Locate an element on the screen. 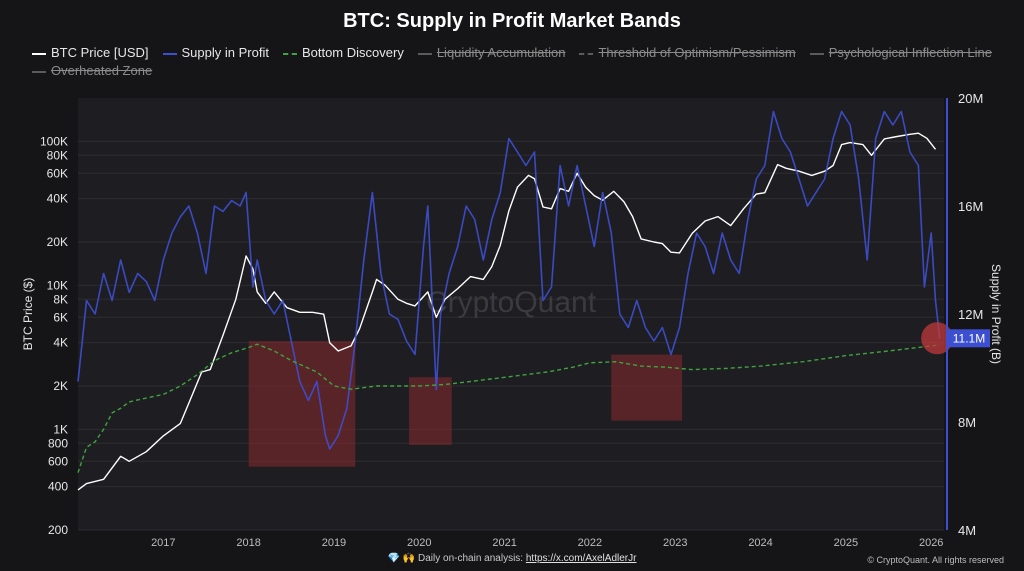  footer-icons: 💎 🙌 is located at coordinates (401, 558).